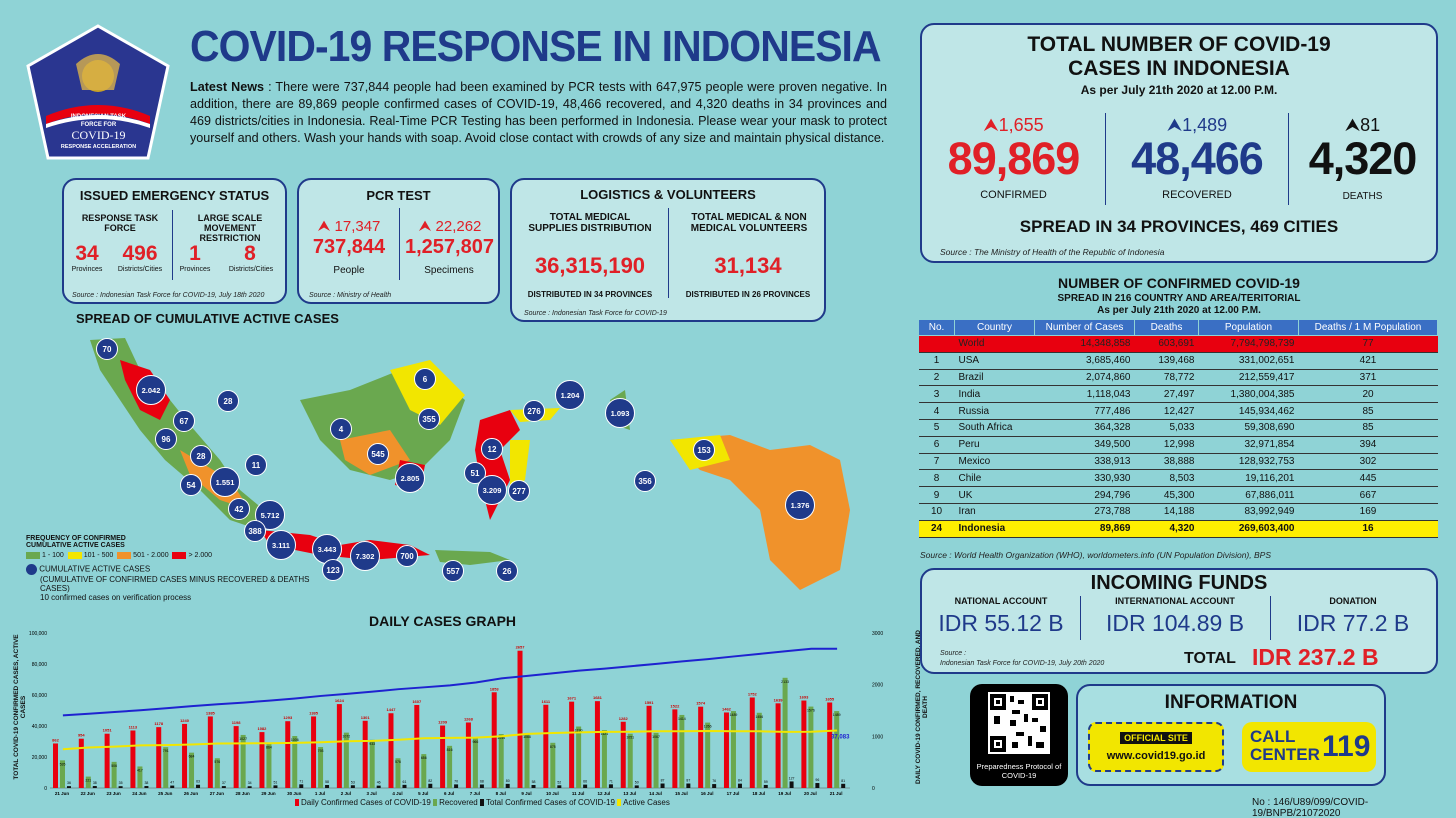 The width and height of the screenshot is (1456, 818). What do you see at coordinates (366, 717) in the screenshot?
I see `daily-bar-label: 1301` at bounding box center [366, 717].